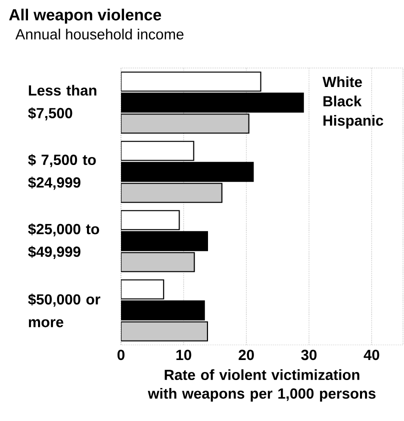  What do you see at coordinates (64, 311) in the screenshot?
I see `y-tick-label: $50,000 or more` at bounding box center [64, 311].